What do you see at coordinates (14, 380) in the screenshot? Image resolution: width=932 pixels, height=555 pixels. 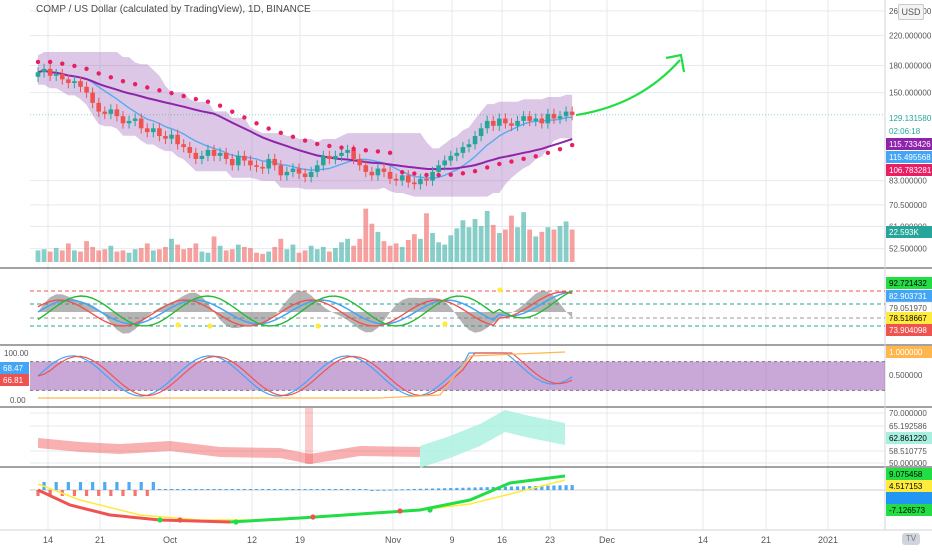 I see `stochastic-left-badge-bg` at bounding box center [14, 380].